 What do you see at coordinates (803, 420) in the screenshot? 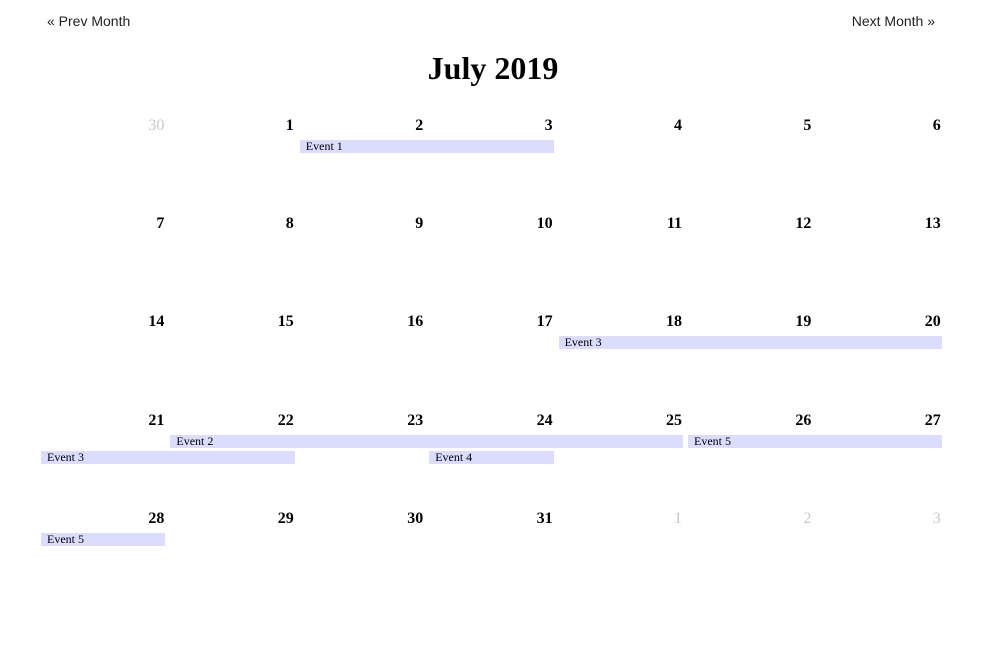
I see `day-number: 26` at bounding box center [803, 420].